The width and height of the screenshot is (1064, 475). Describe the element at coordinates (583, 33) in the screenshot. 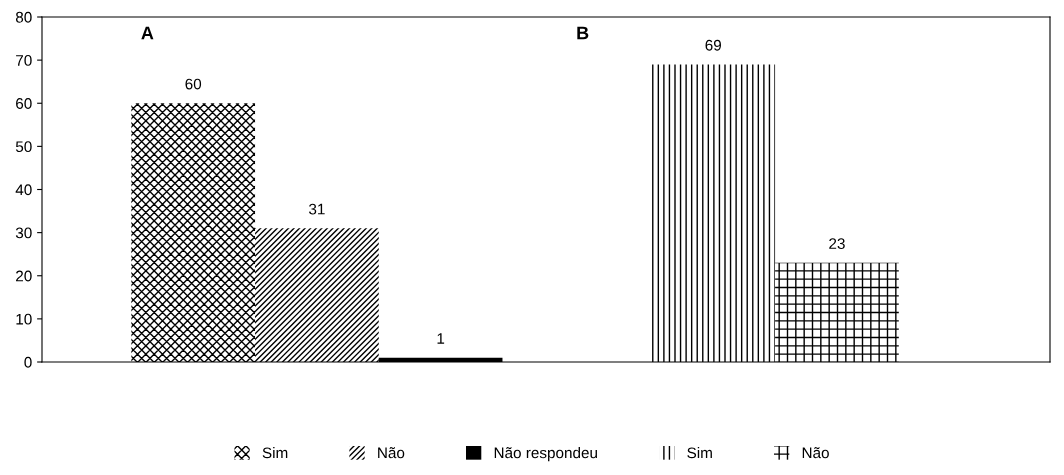

I see `annotation: B` at that location.